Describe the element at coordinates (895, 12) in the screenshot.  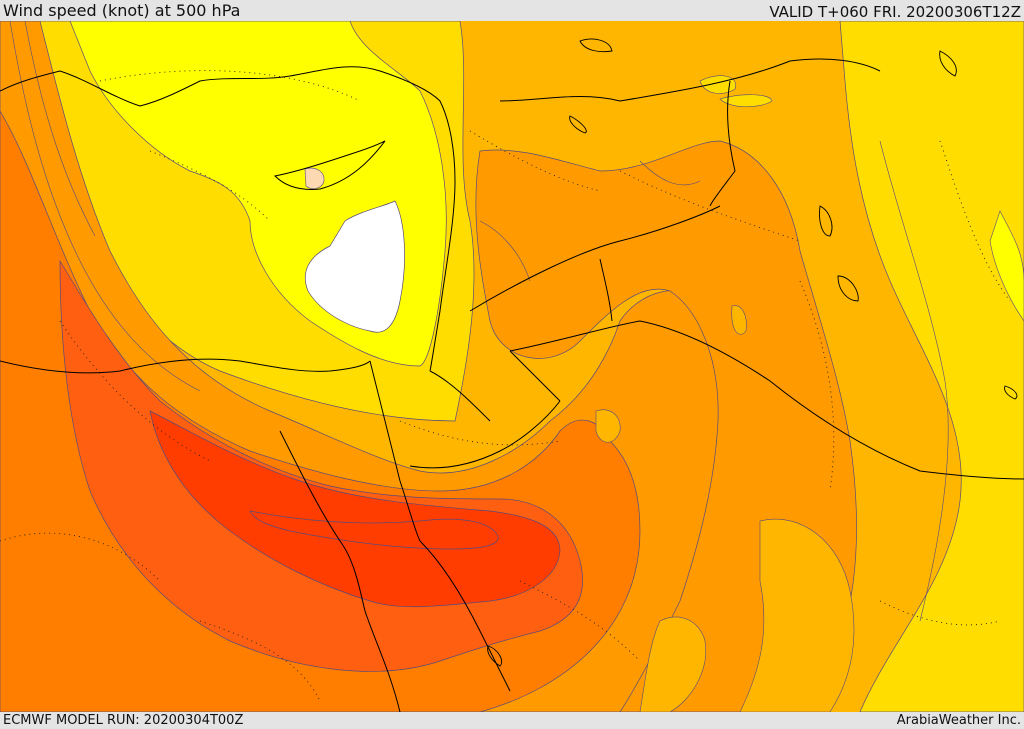
I see `valid-time-label: VALID T+060 FRI. 20200306T12Z` at that location.